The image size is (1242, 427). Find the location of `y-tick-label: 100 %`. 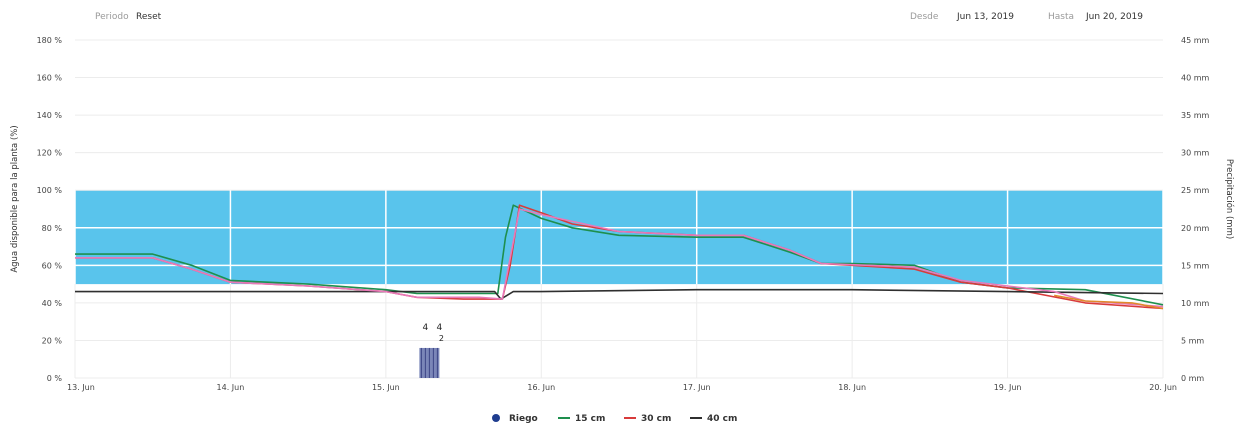

y-tick-label: 100 % is located at coordinates (50, 190).